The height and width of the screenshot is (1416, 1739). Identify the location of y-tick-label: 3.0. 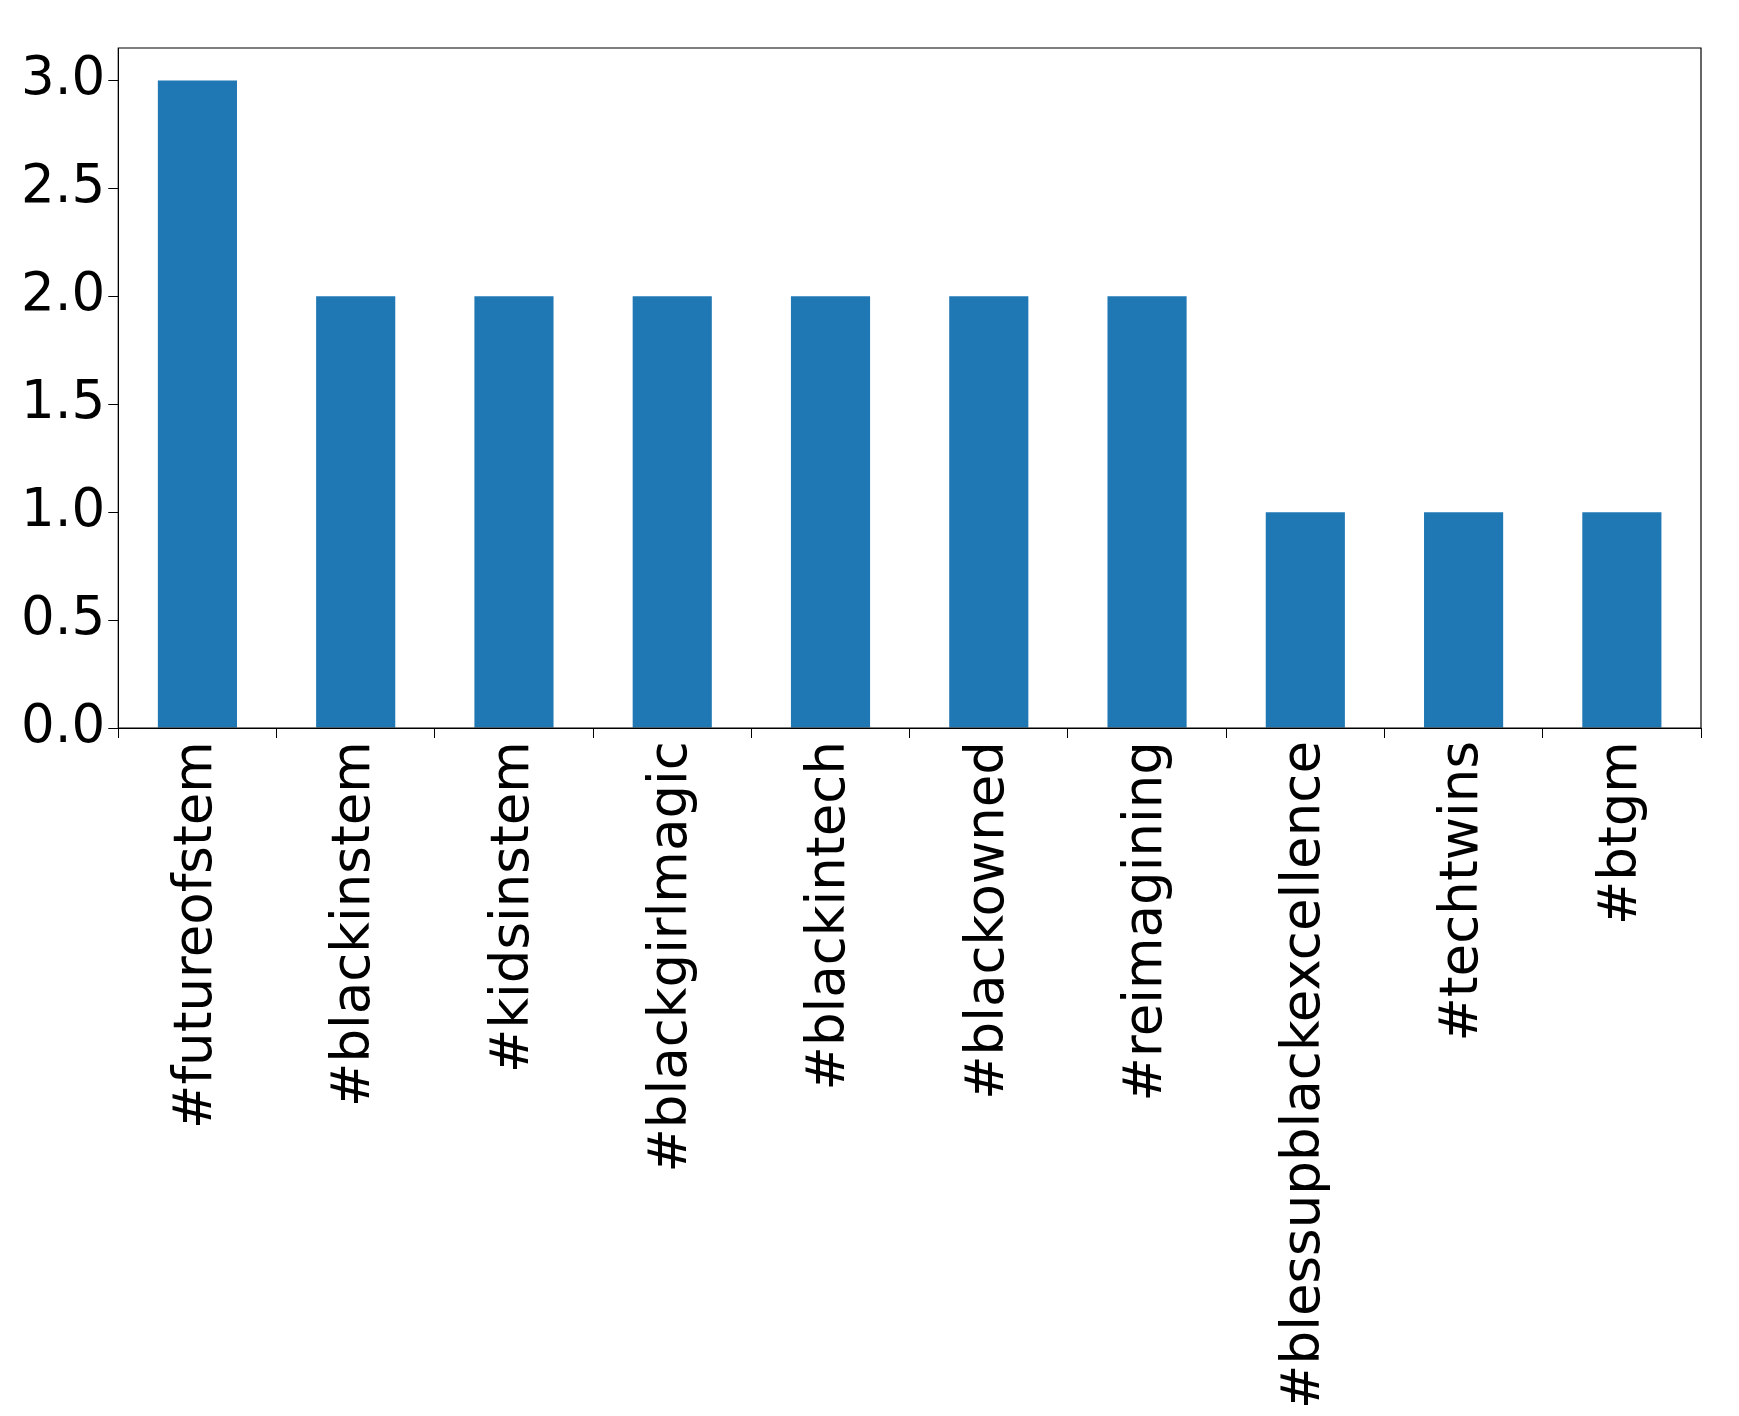
(63, 76).